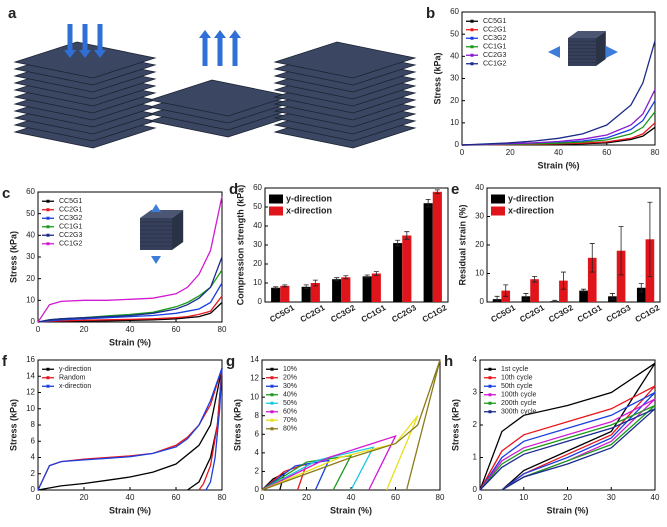 The image size is (667, 527). What do you see at coordinates (230, 361) in the screenshot?
I see `panel-label: g` at bounding box center [230, 361].